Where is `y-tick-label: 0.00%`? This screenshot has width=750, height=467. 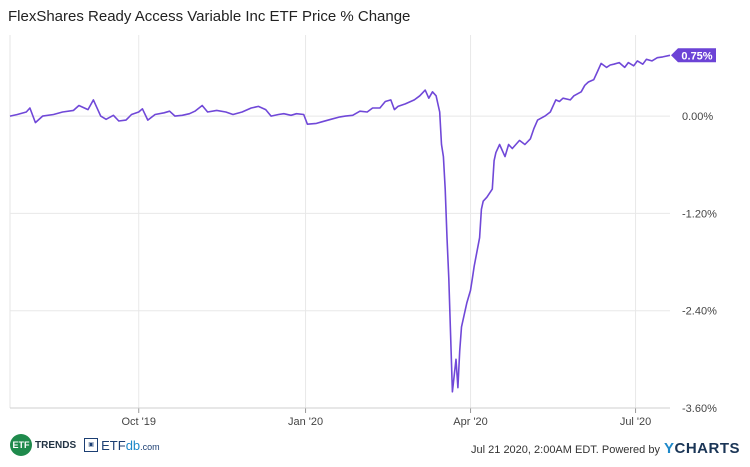 y-tick-label: 0.00% is located at coordinates (697, 117).